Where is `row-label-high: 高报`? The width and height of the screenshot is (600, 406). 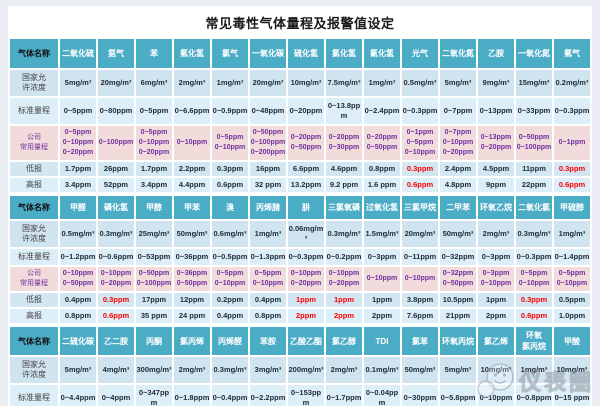 row-label-high: 高报 is located at coordinates (34, 316).